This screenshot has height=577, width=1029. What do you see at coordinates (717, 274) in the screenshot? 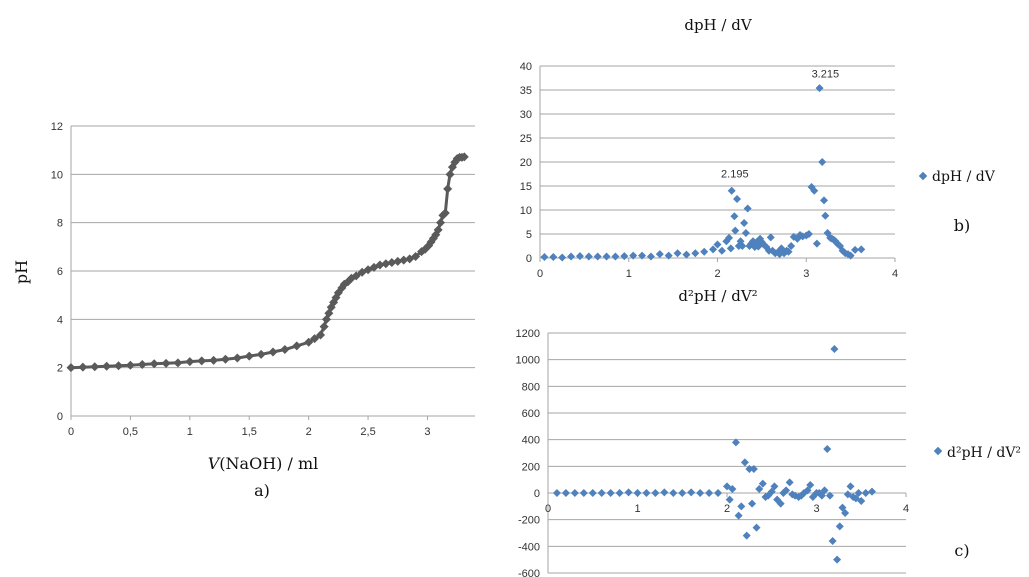
I see `chart-b-x-tick-label: 2` at bounding box center [717, 274].